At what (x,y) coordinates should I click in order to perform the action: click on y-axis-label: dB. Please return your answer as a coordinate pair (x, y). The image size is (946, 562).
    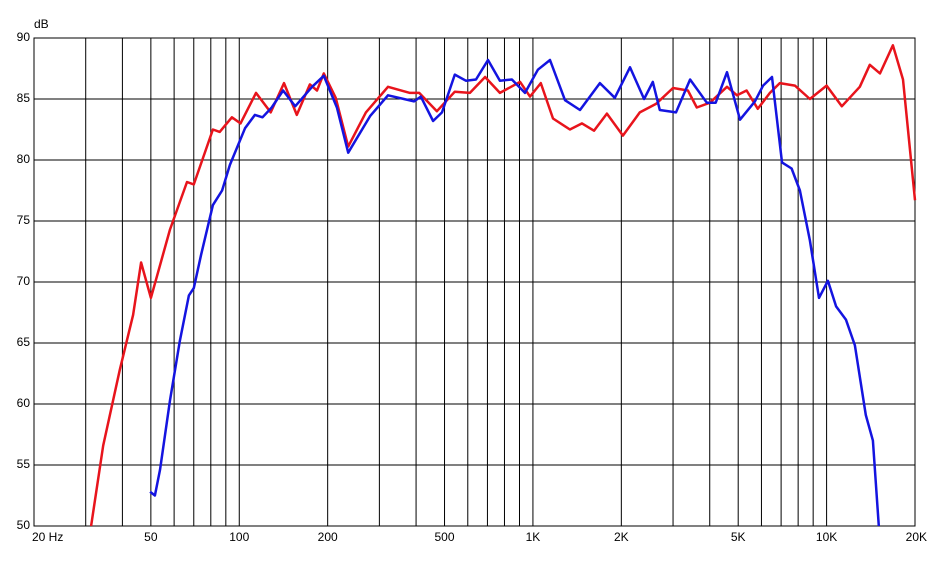
    Looking at the image, I should click on (41, 24).